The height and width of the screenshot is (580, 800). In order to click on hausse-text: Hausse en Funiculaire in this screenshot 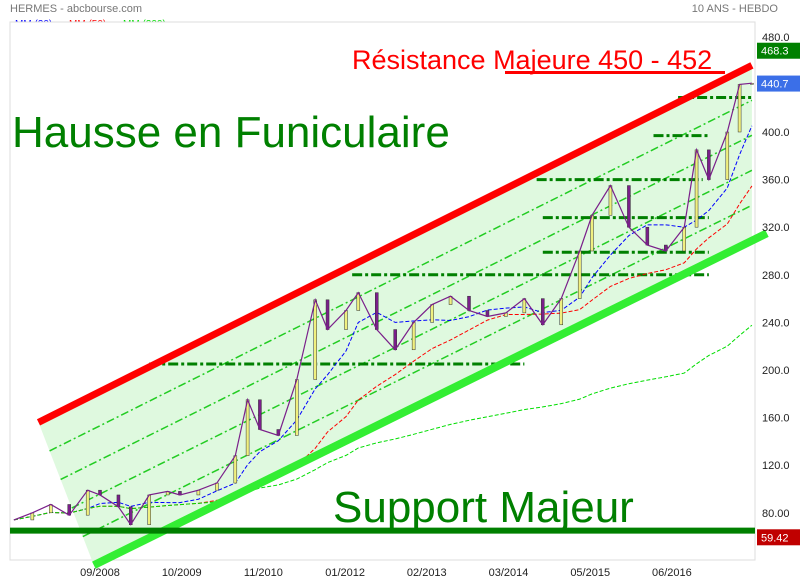, I will do `click(231, 132)`.